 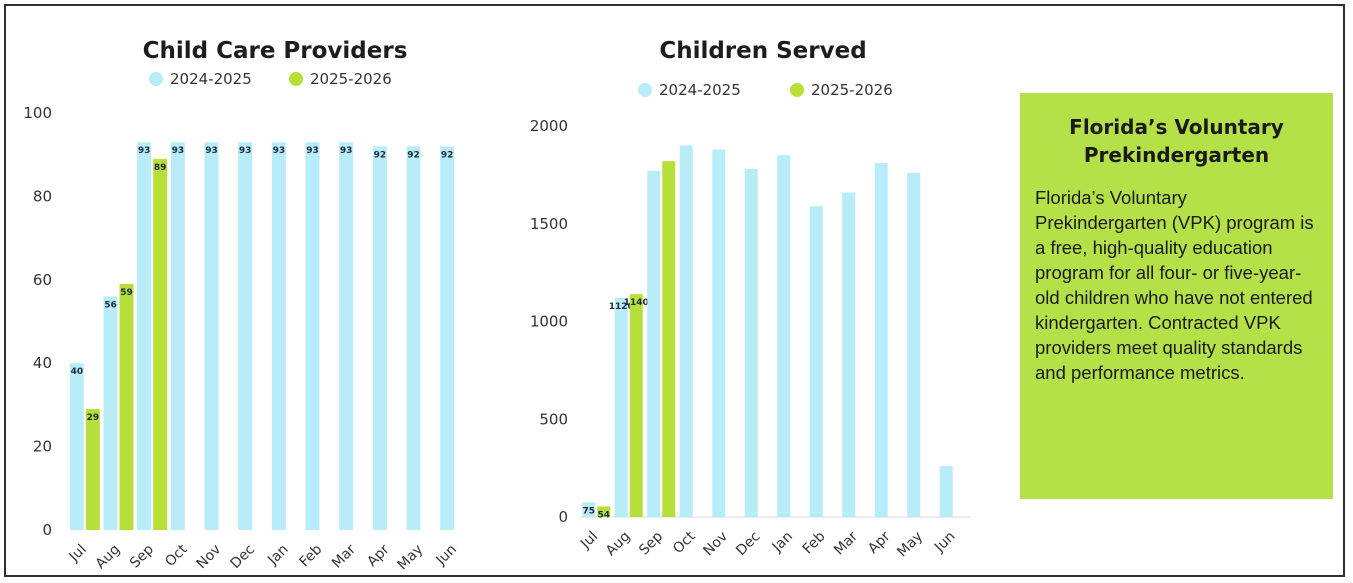 What do you see at coordinates (42, 196) in the screenshot?
I see `y-tick-label: 80` at bounding box center [42, 196].